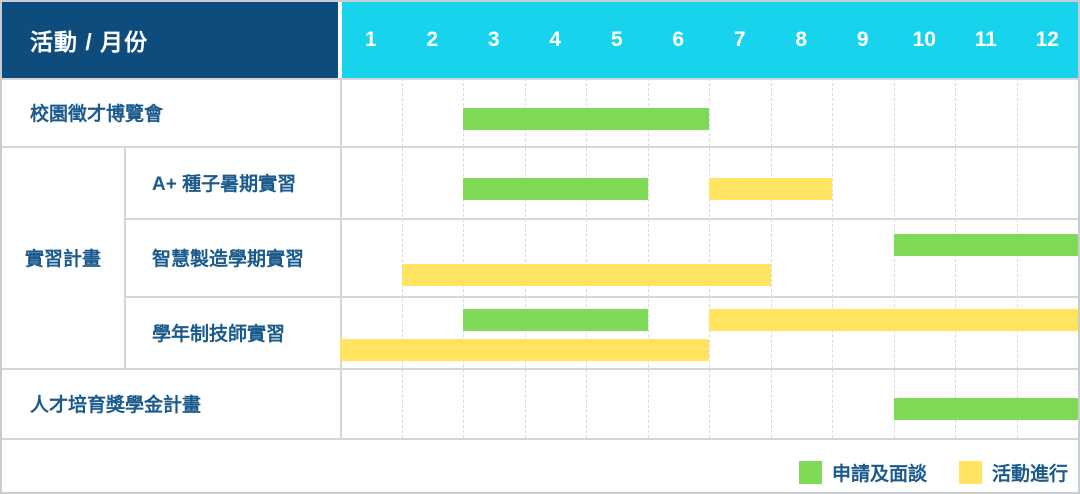 The height and width of the screenshot is (494, 1080). Describe the element at coordinates (933, 472) in the screenshot. I see `legend: 申請及面談 活動進行` at that location.